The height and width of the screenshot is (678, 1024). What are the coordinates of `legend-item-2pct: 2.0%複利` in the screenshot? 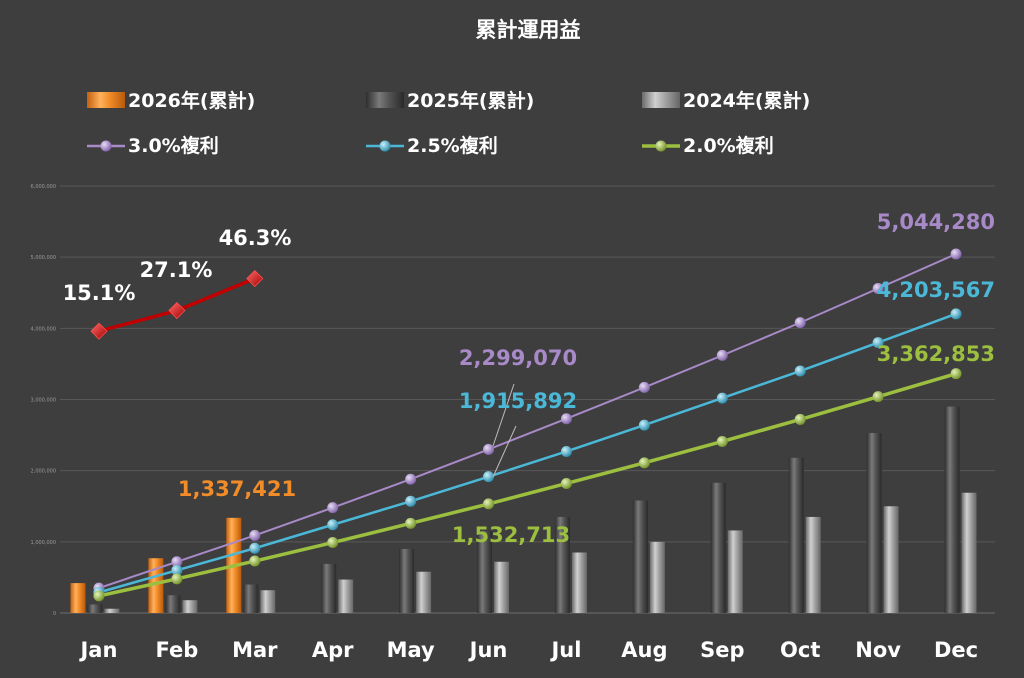 It's located at (708, 145).